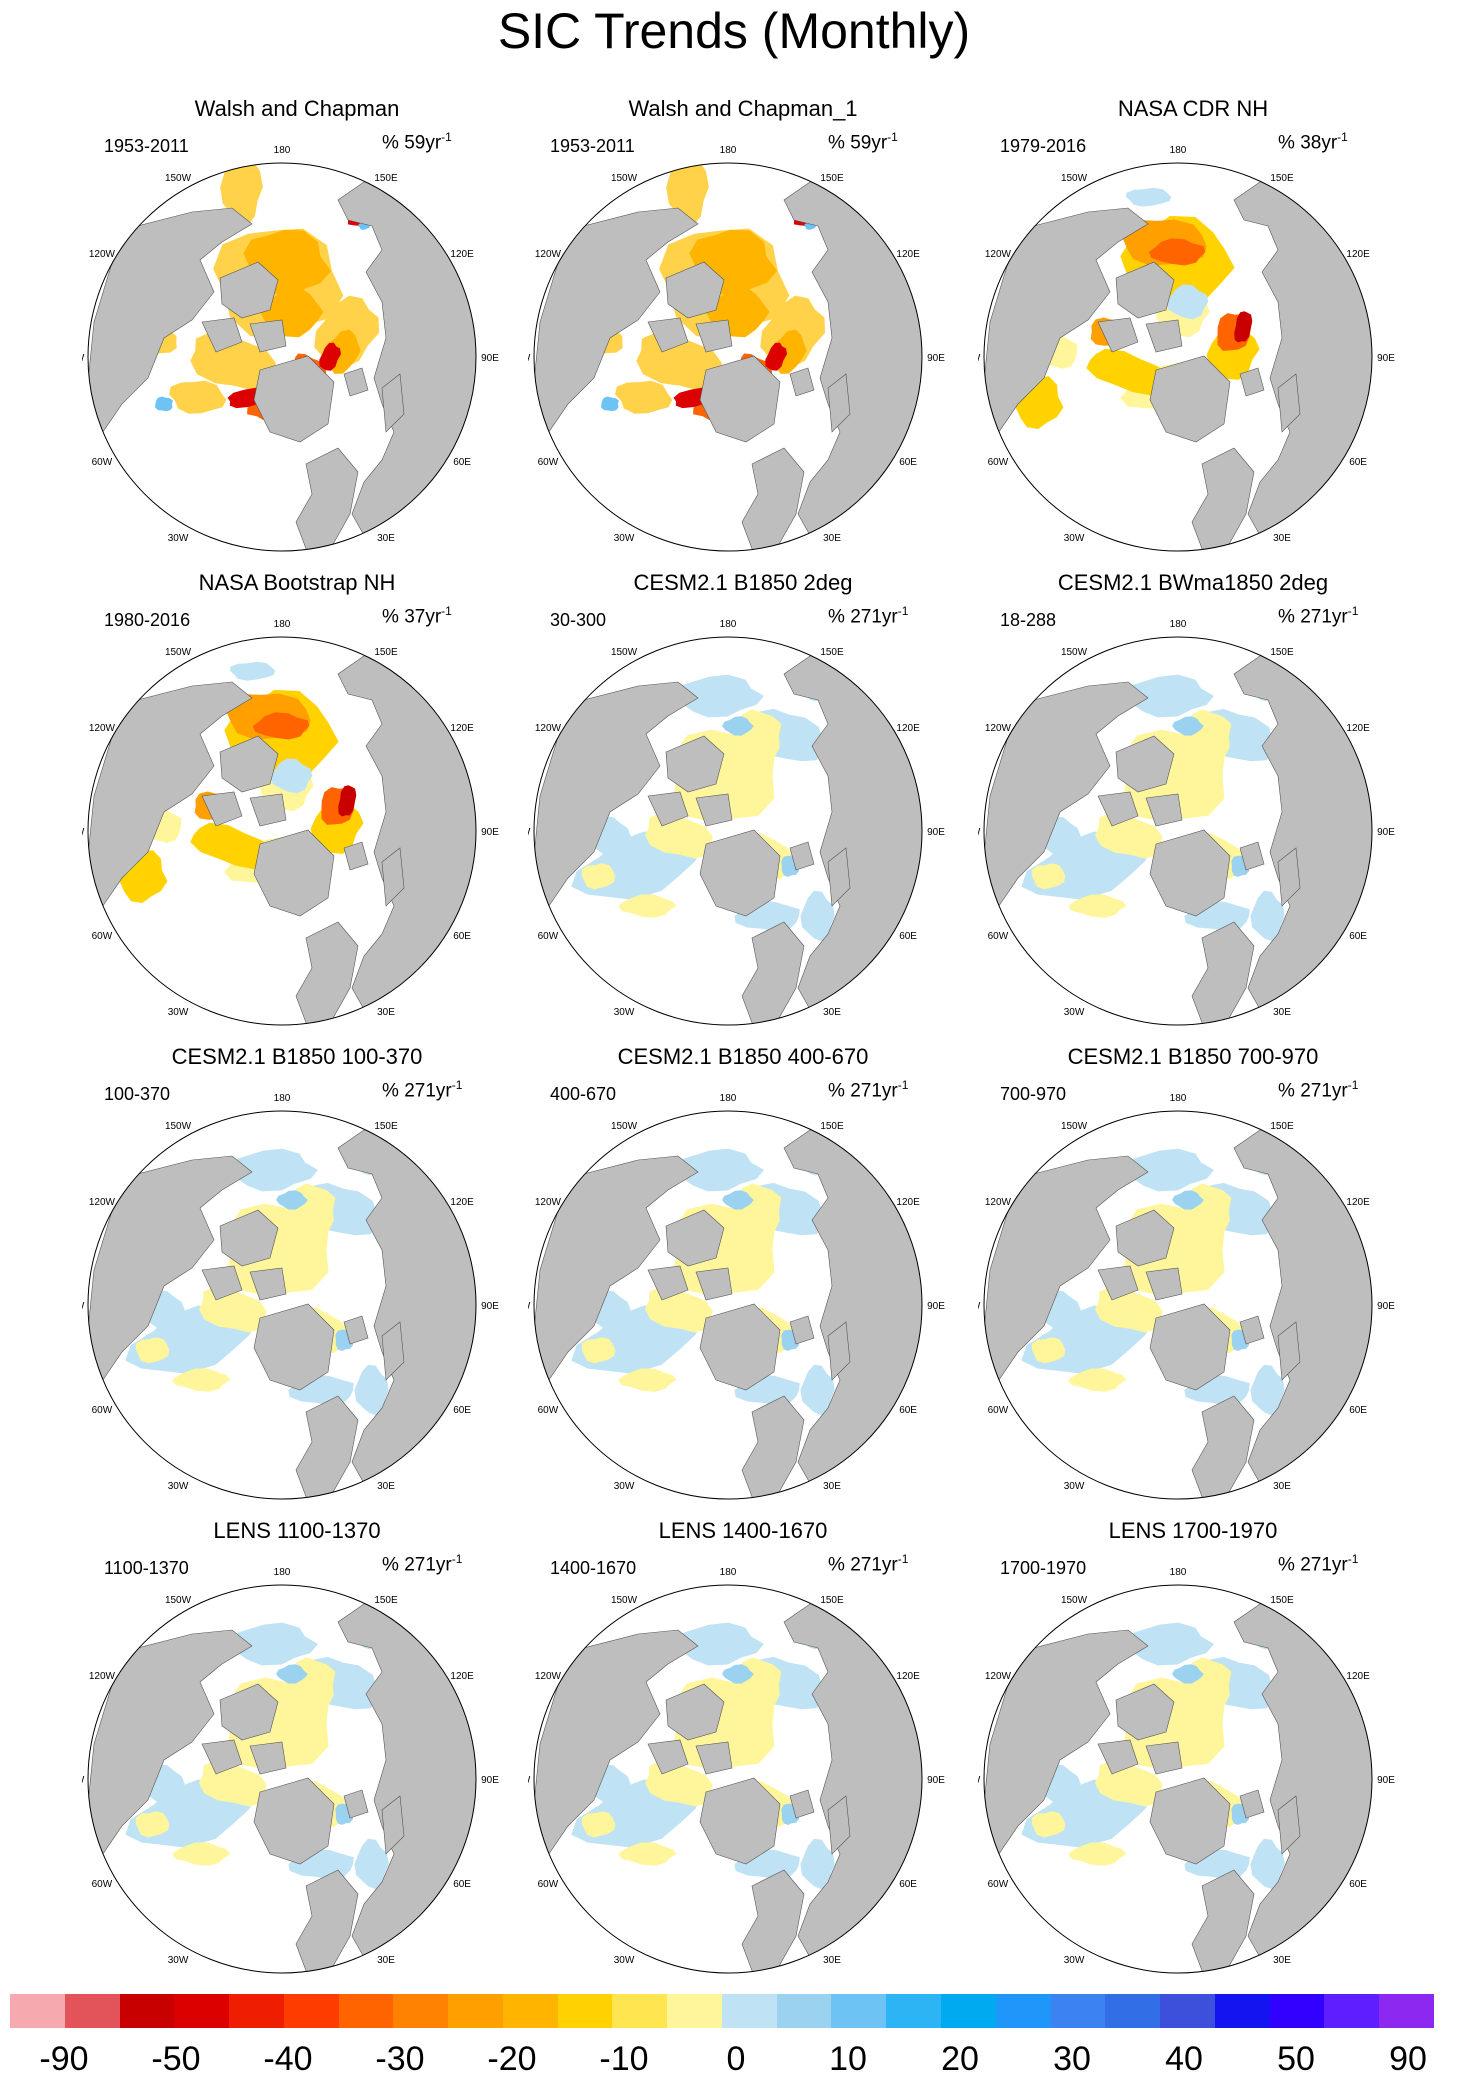 The image size is (1468, 2082). Describe the element at coordinates (592, 146) in the screenshot. I see `panel-period: 1953-2011` at that location.